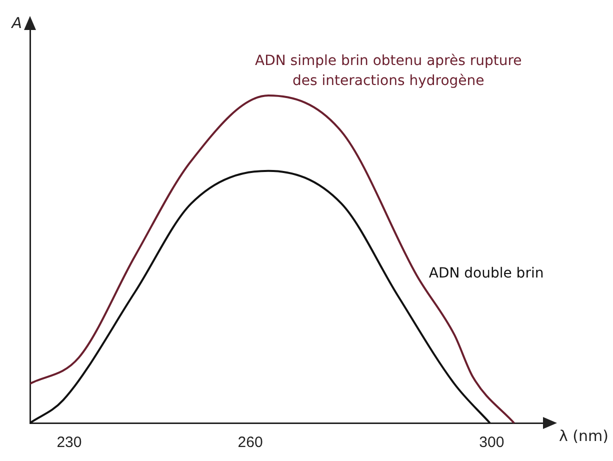 This screenshot has width=613, height=461. Describe the element at coordinates (69, 443) in the screenshot. I see `x-tick-label: 230` at that location.